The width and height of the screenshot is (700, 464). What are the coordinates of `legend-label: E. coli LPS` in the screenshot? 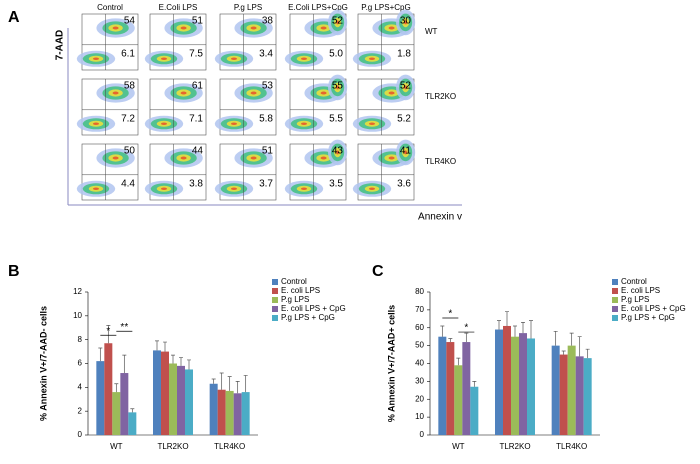 It's located at (640, 290).